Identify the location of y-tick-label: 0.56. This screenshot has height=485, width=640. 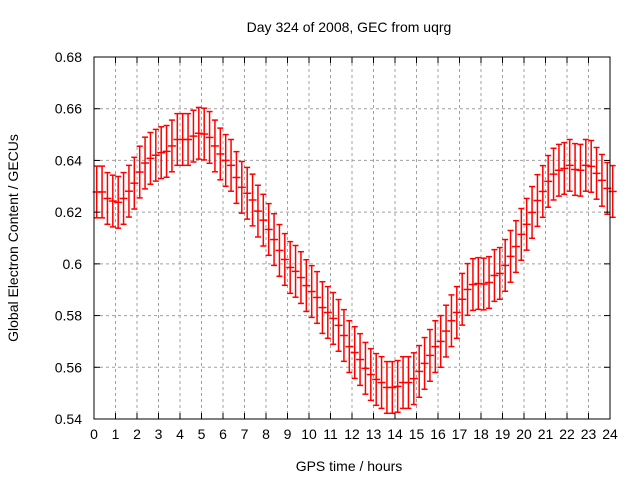
(68, 367).